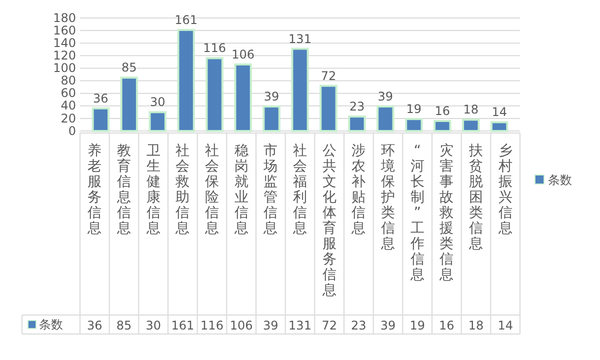 The image size is (600, 360). What do you see at coordinates (152, 189) in the screenshot?
I see `x-tick-label: 卫生健康信息` at bounding box center [152, 189].